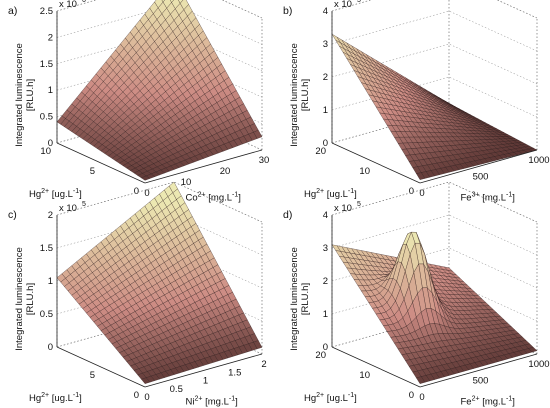 Image resolution: width=550 pixels, height=408 pixels. I want to click on z-tick-label: 2.5, so click(46, 11).